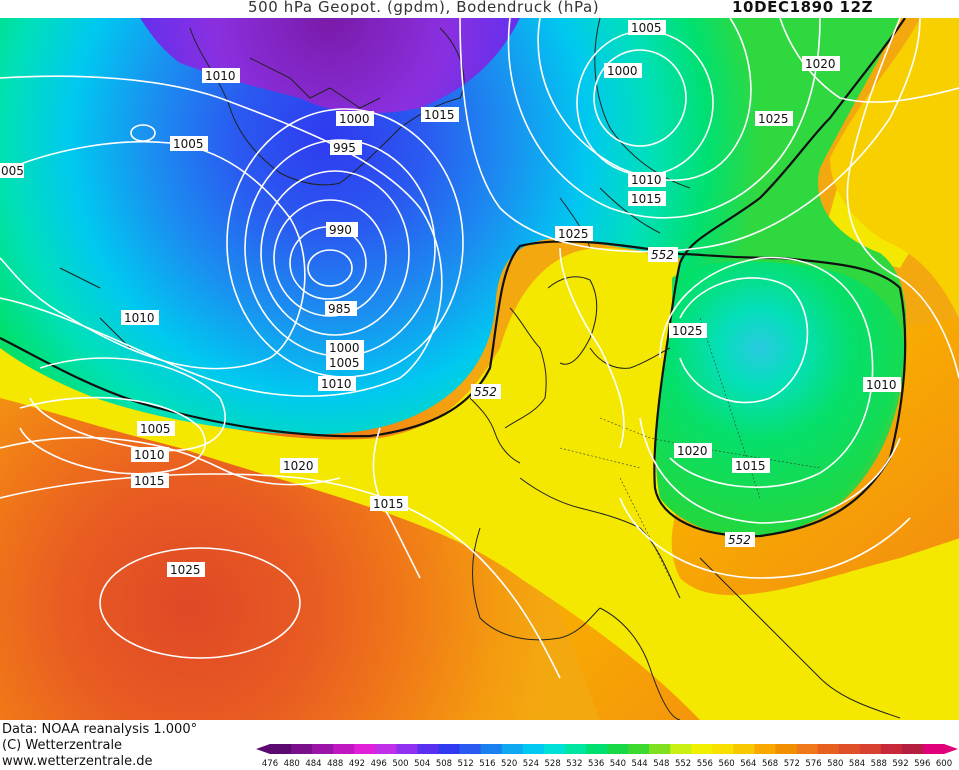  Describe the element at coordinates (879, 763) in the screenshot. I see `colorbar-tick-label: 588` at that location.